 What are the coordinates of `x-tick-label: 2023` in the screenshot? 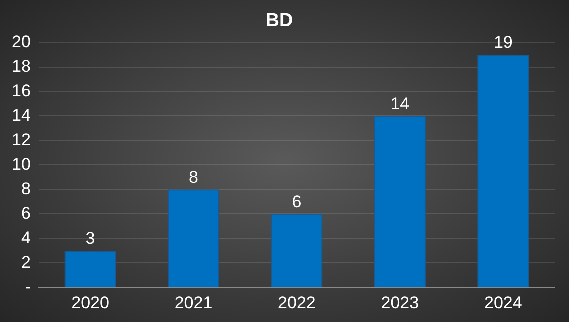 It's located at (400, 302).